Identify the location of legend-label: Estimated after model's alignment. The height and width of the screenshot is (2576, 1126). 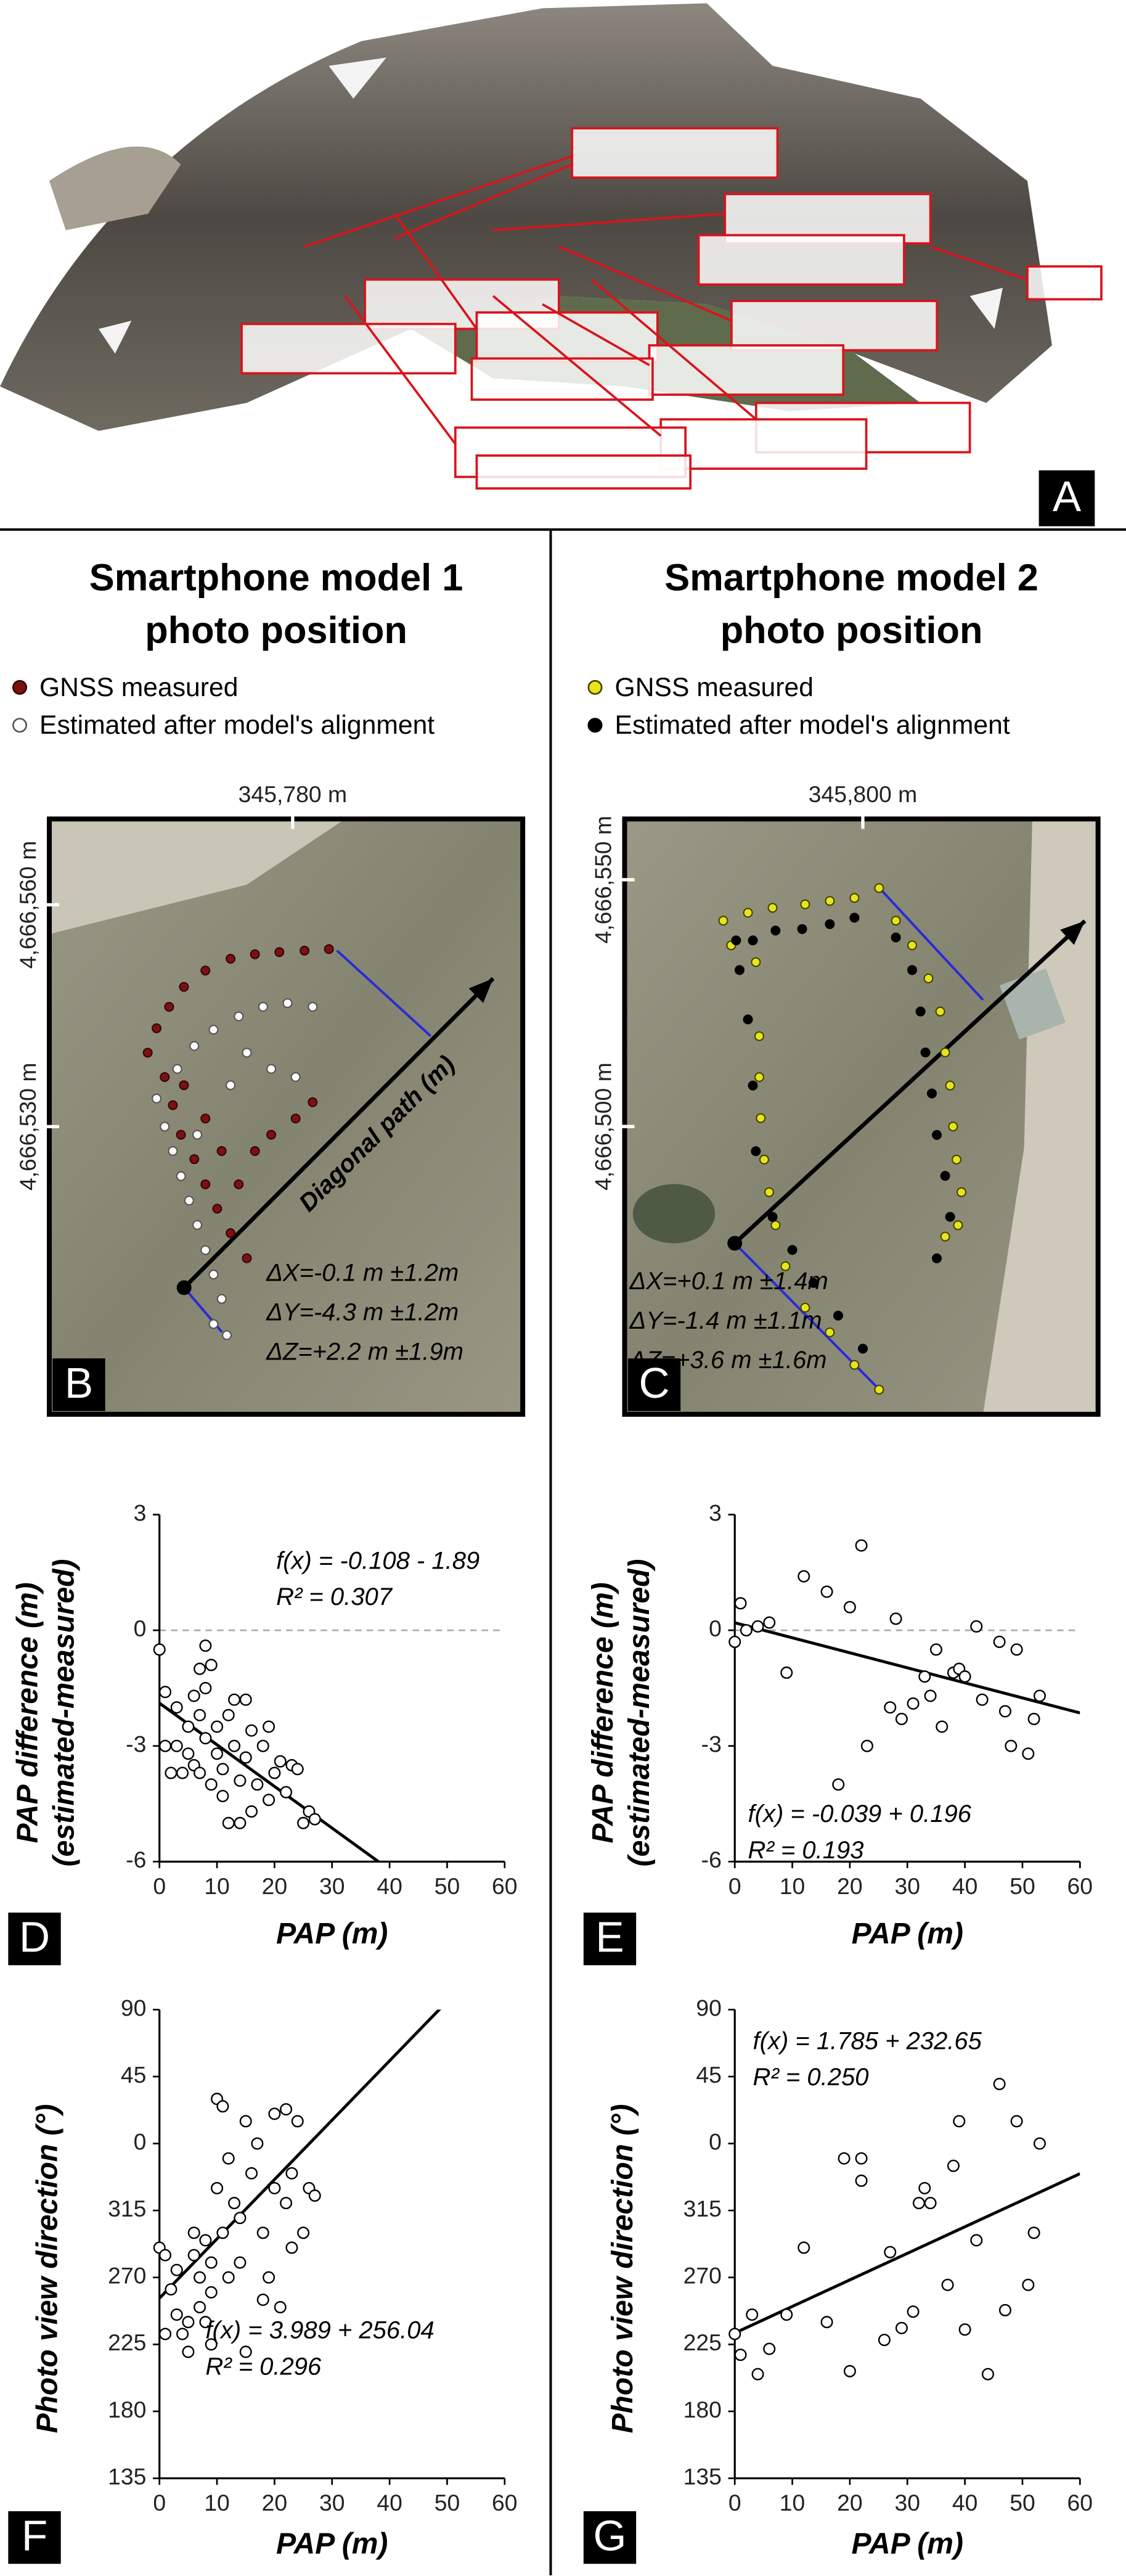
(812, 725).